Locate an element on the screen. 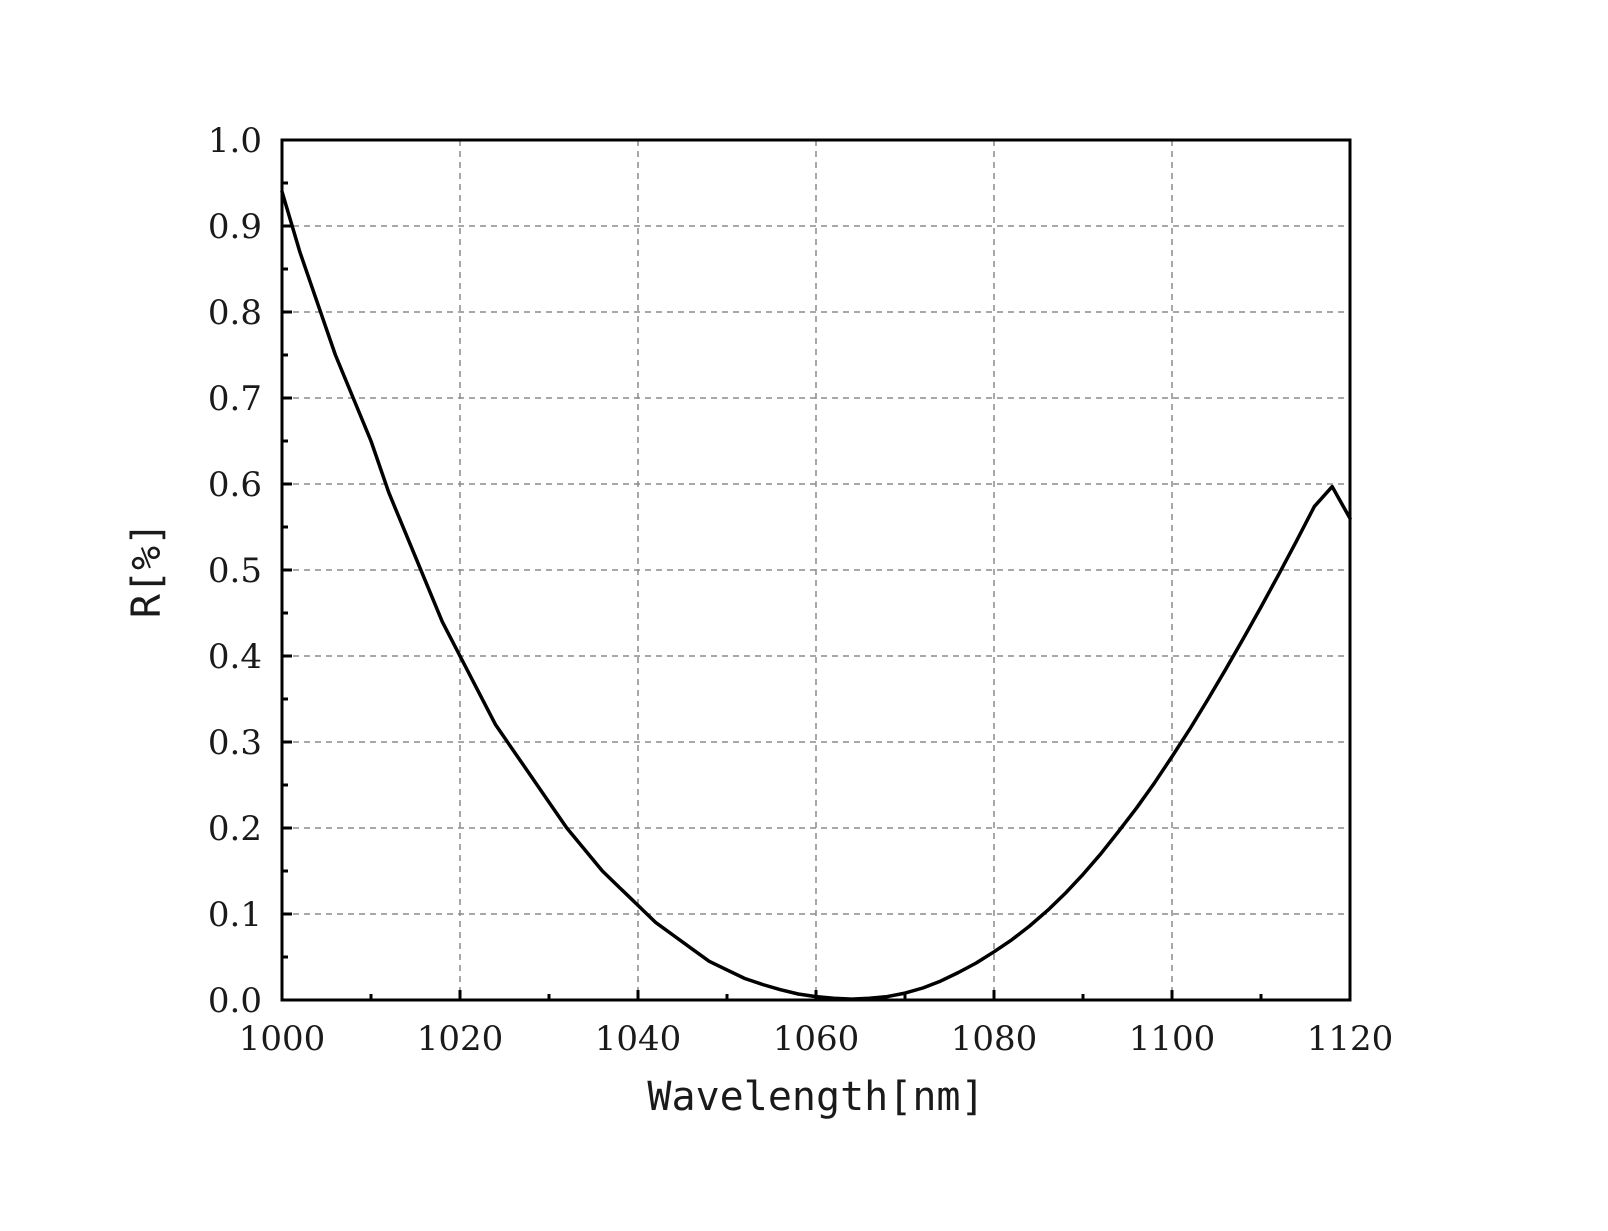 Image resolution: width=1608 pixels, height=1231 pixels. y-tick-label: 0.0 is located at coordinates (235, 1001).